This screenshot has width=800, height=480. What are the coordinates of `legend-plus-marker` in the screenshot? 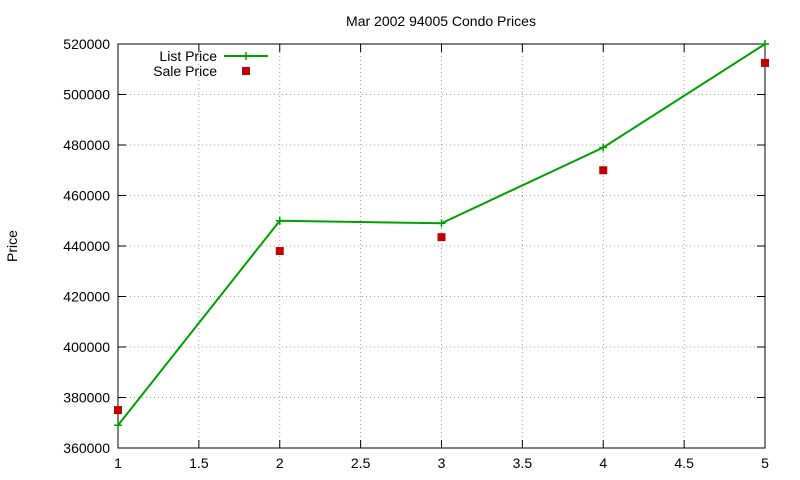 It's located at (246, 56).